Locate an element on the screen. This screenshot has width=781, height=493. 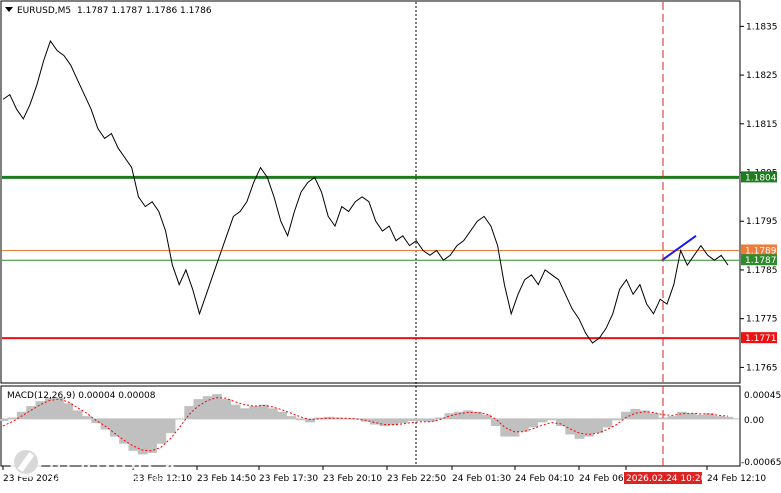
time-highlight-bg is located at coordinates (663, 478).